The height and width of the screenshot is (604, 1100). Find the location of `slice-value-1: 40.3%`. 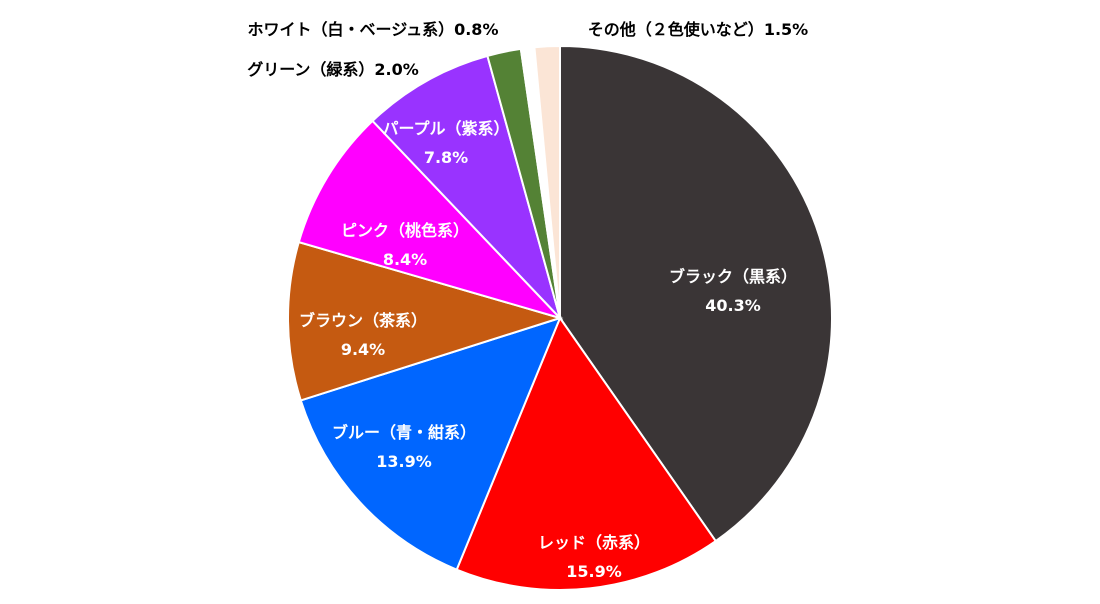

slice-value-1: 40.3% is located at coordinates (733, 305).